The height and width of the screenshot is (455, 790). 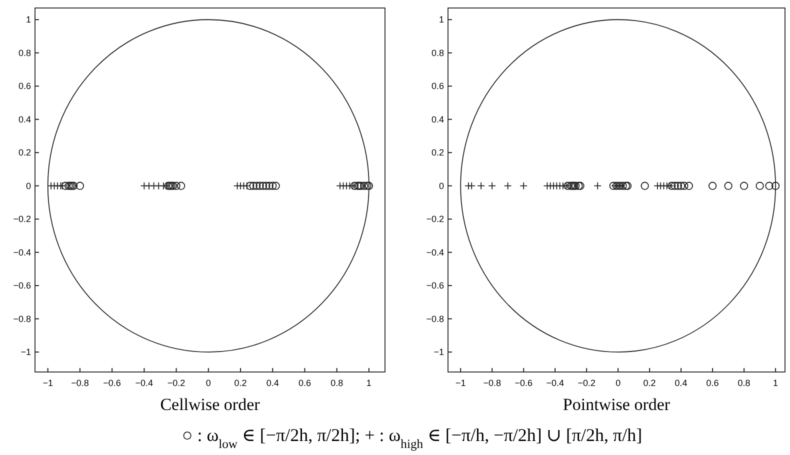 I want to click on text: ○ : ω$_{low}$ ∈ [−π/2h, π/2h]; + : ω$_{high}$ ∈ [−π/h, −π/2h] ∪ [π/2h, π/h], so click(x=412, y=438).